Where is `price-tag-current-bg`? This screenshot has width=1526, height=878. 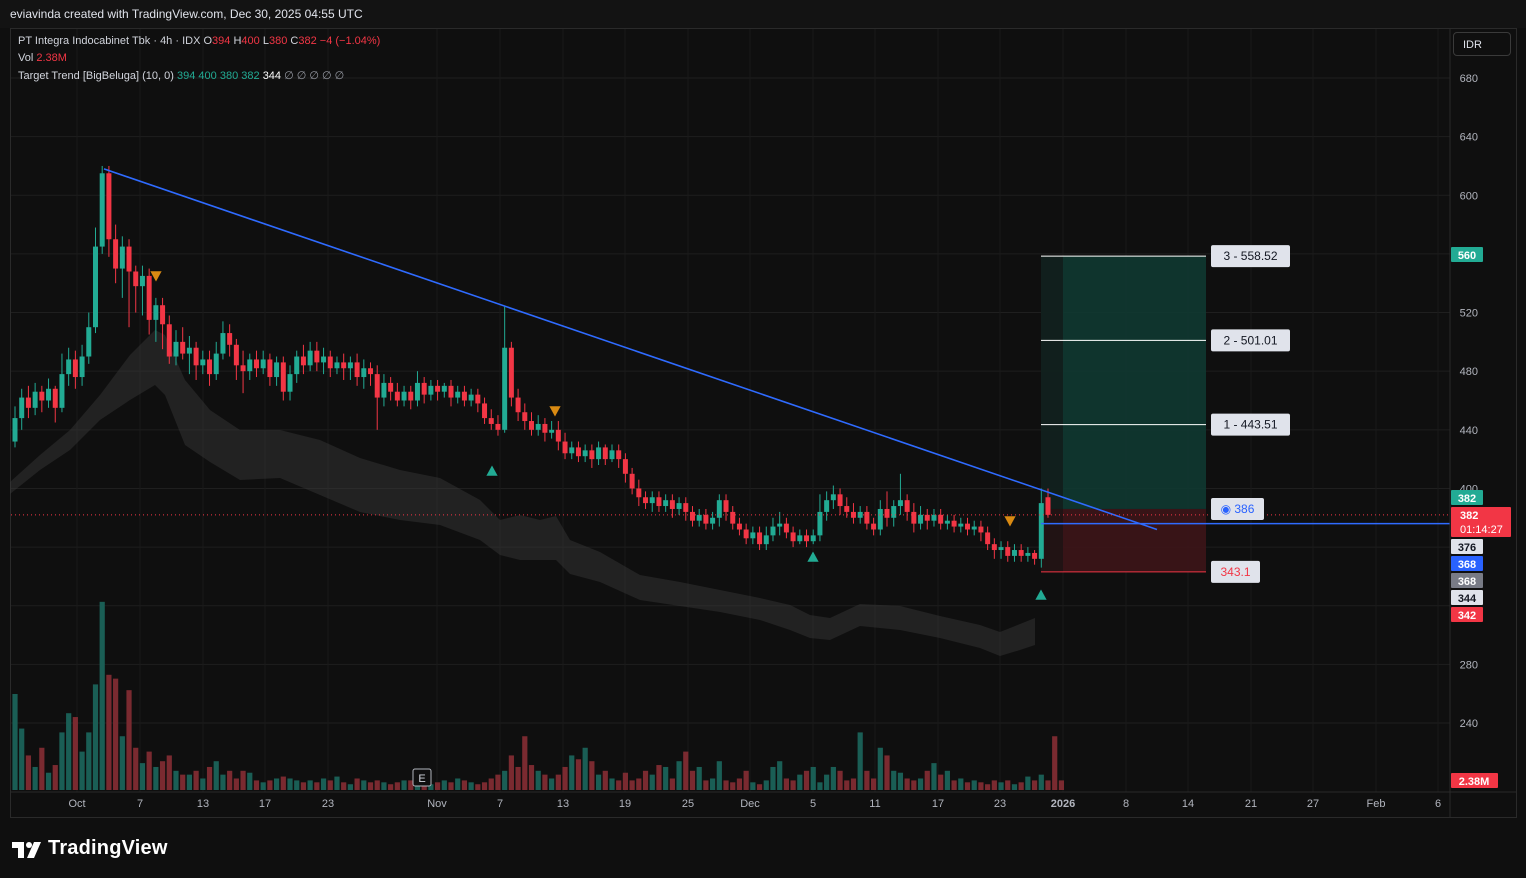 price-tag-current-bg is located at coordinates (1481, 522).